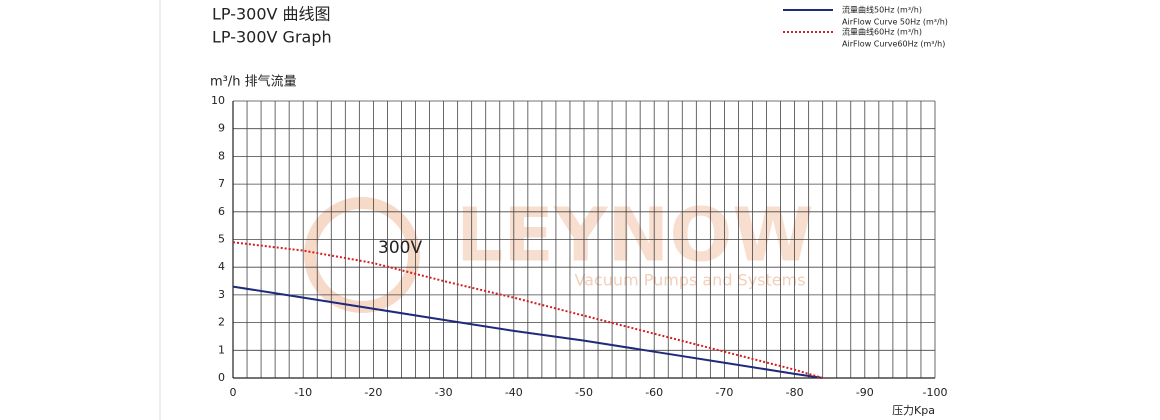 Image resolution: width=1160 pixels, height=420 pixels. What do you see at coordinates (373, 392) in the screenshot?
I see `x-tick-label: -20` at bounding box center [373, 392].